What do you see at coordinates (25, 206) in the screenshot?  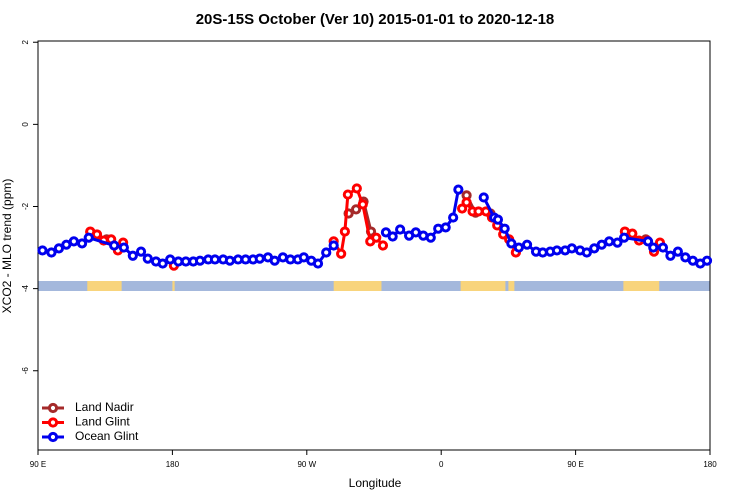 I see `y-tick-label: -2` at bounding box center [25, 206].